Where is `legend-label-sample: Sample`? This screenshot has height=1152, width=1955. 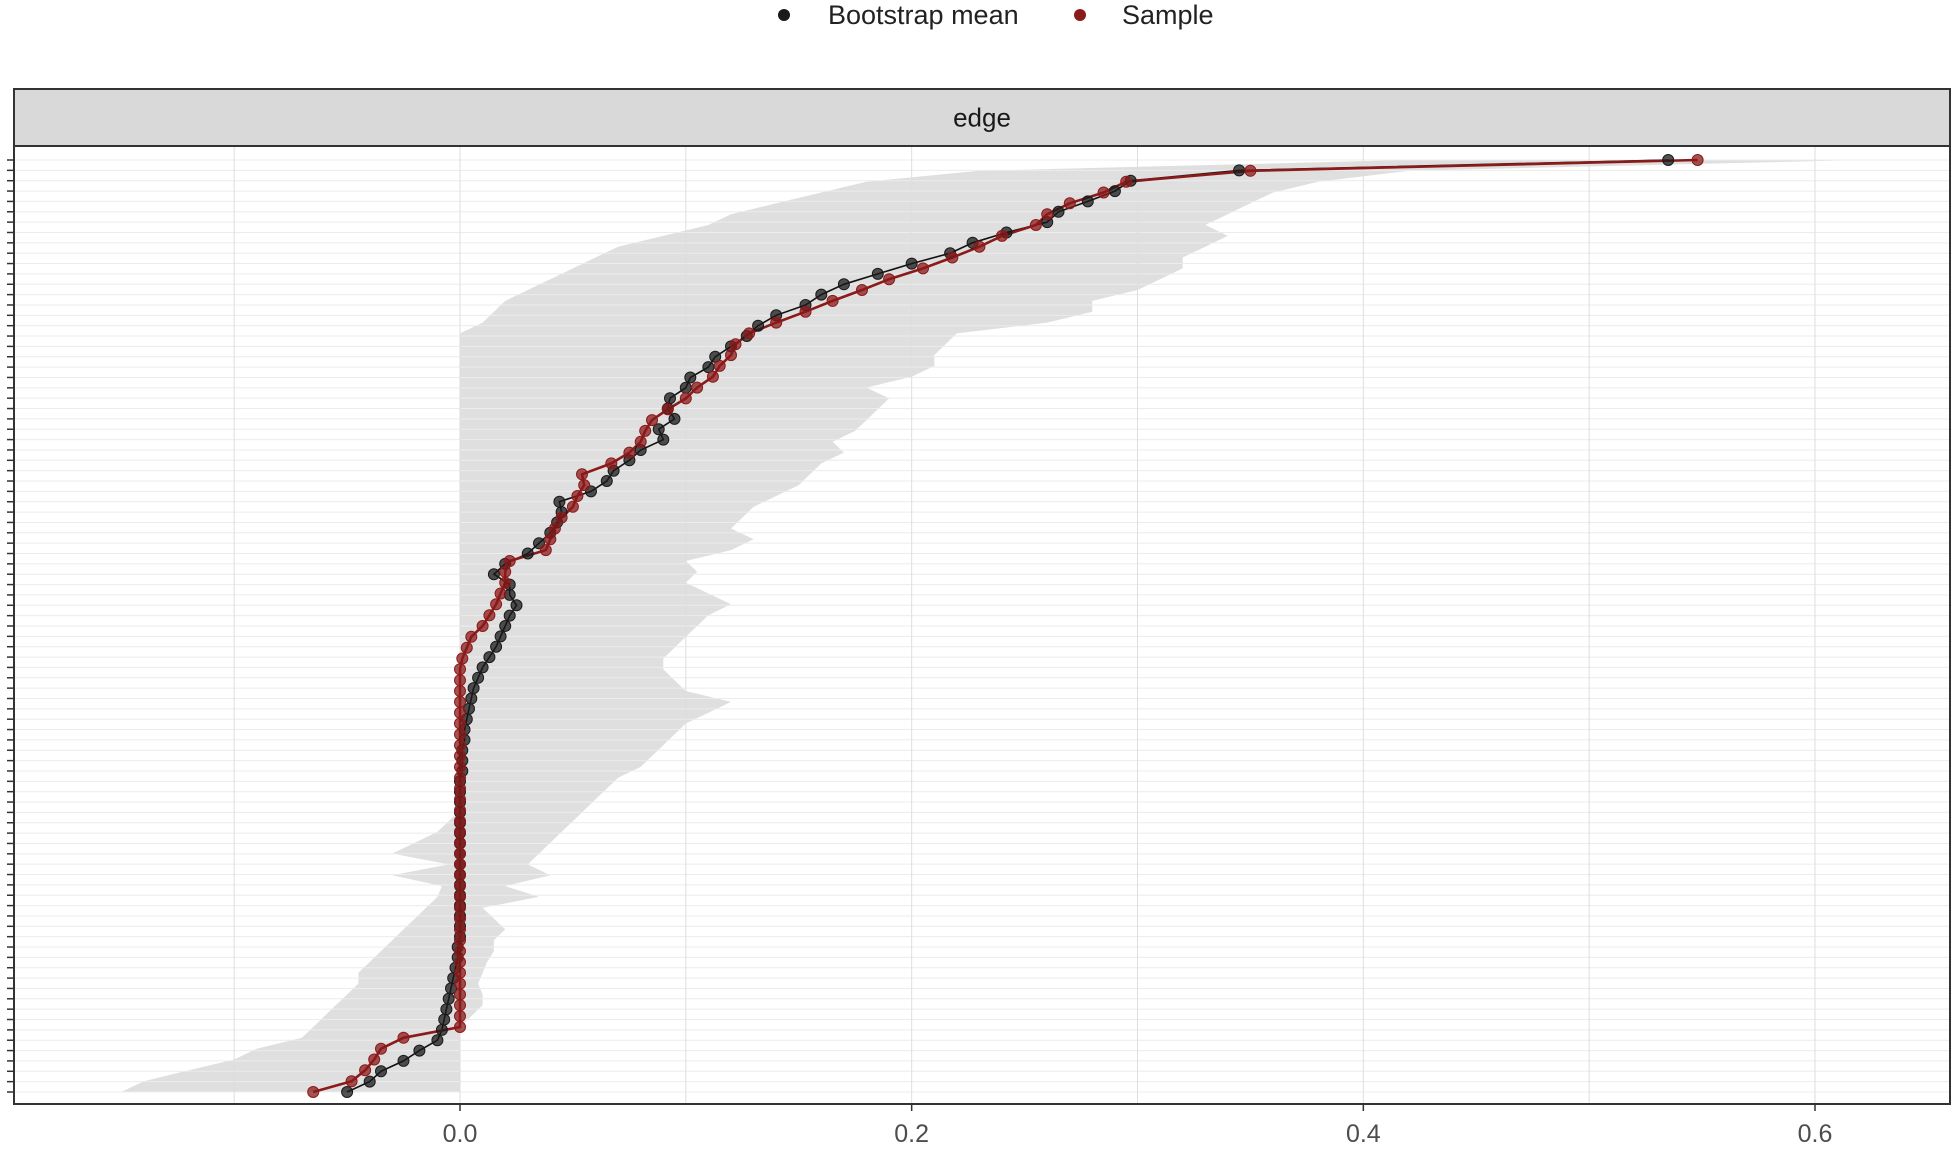
legend-label-sample: Sample is located at coordinates (1168, 15).